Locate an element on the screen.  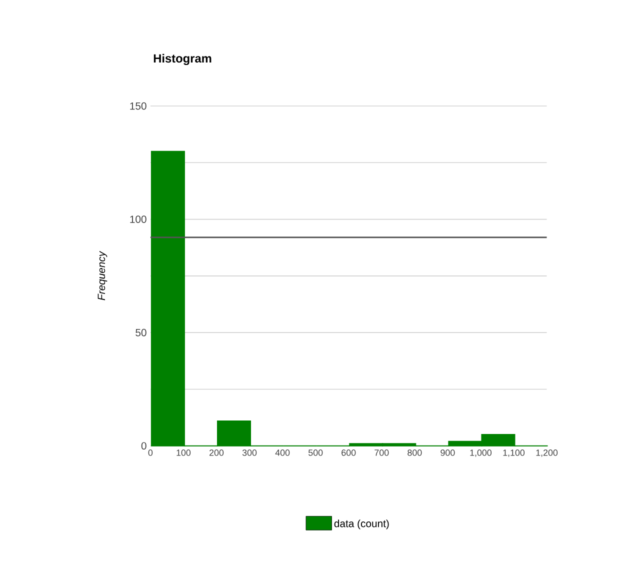
y-tick-label: 100 is located at coordinates (138, 220).